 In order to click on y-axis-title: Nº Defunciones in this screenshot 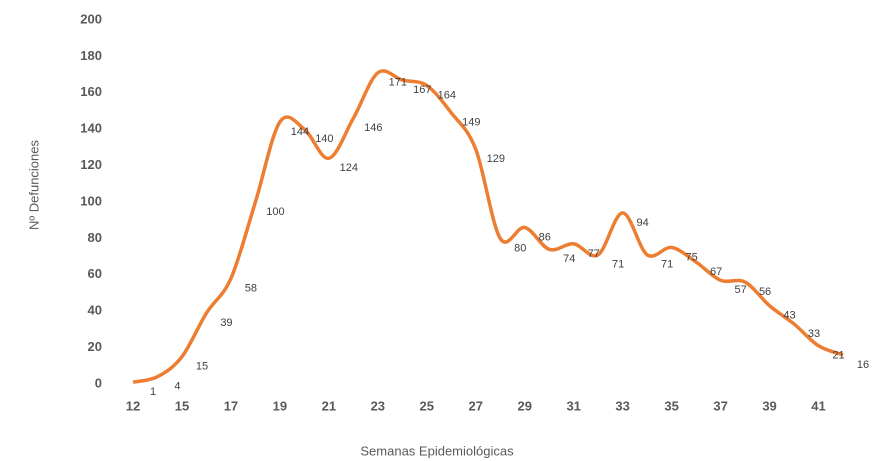, I will do `click(33, 184)`.